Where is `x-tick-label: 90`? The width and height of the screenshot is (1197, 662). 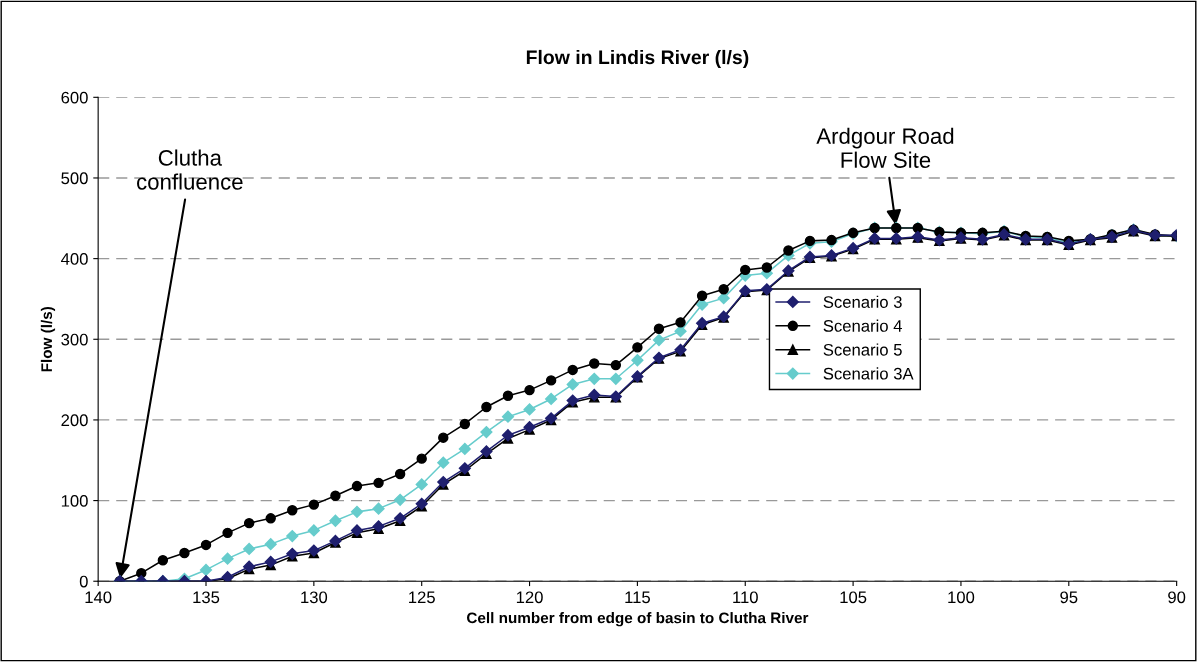 x-tick-label: 90 is located at coordinates (1177, 597).